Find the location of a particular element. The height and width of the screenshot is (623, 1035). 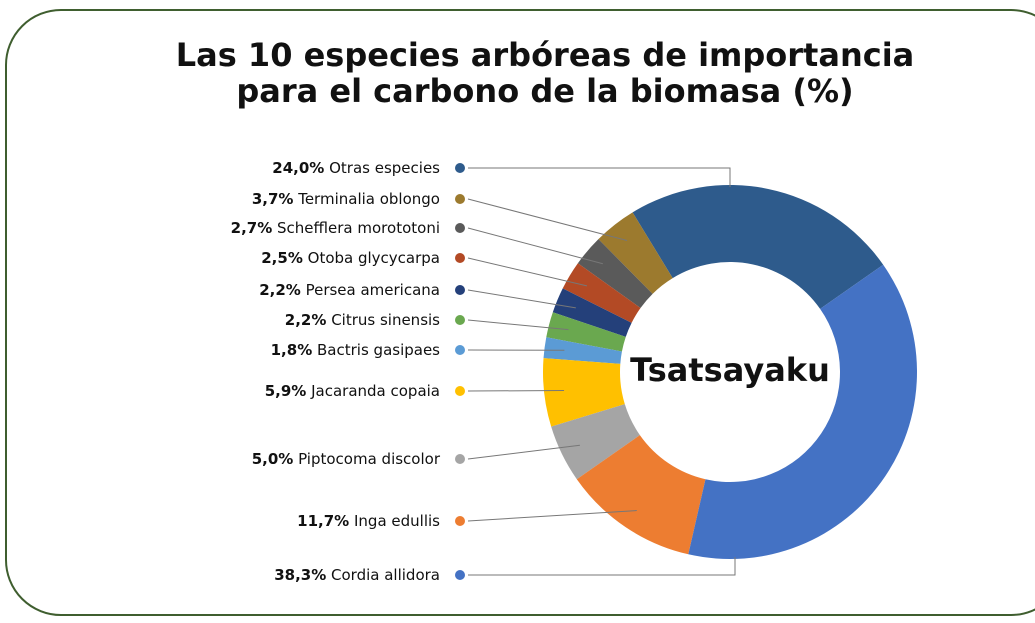

category-label: Inga edullis is located at coordinates (397, 521).